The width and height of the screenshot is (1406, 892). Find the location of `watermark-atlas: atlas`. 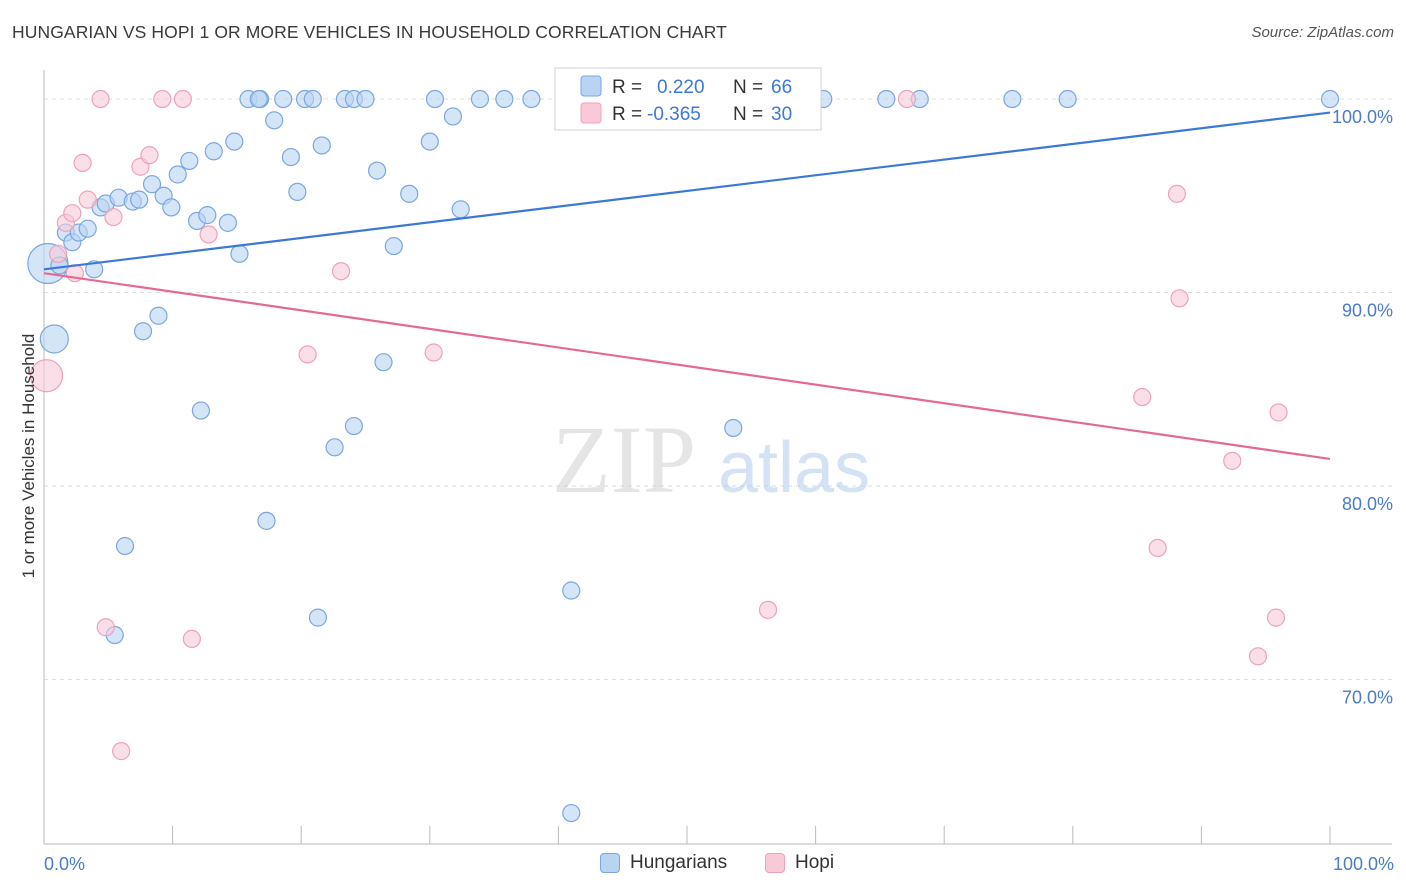

watermark-atlas: atlas is located at coordinates (794, 468).